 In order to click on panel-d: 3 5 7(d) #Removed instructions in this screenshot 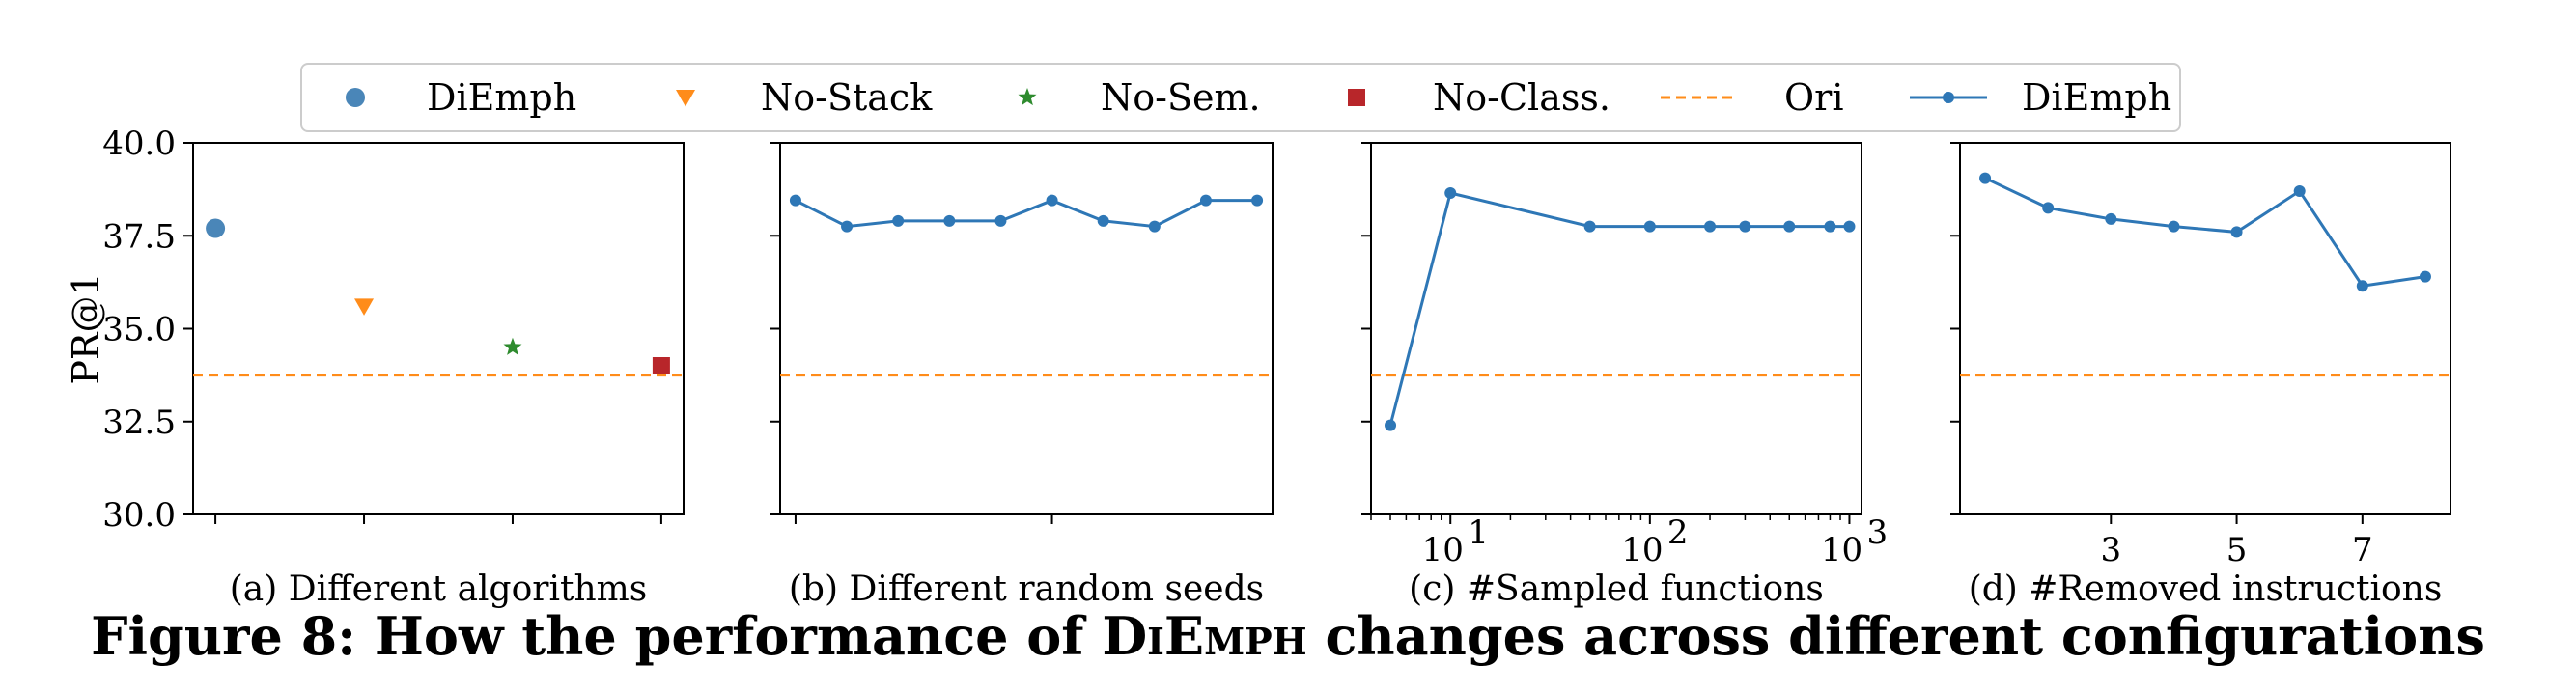, I will do `click(2200, 375)`.